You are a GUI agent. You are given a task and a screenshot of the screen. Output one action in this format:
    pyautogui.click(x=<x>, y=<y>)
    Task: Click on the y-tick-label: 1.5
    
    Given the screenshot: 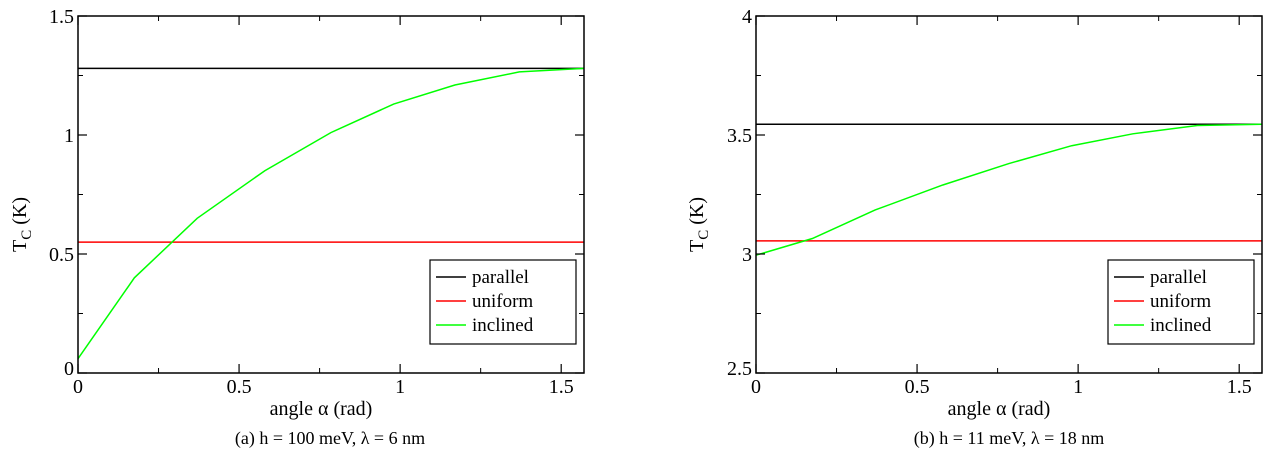 What is the action you would take?
    pyautogui.click(x=61, y=17)
    